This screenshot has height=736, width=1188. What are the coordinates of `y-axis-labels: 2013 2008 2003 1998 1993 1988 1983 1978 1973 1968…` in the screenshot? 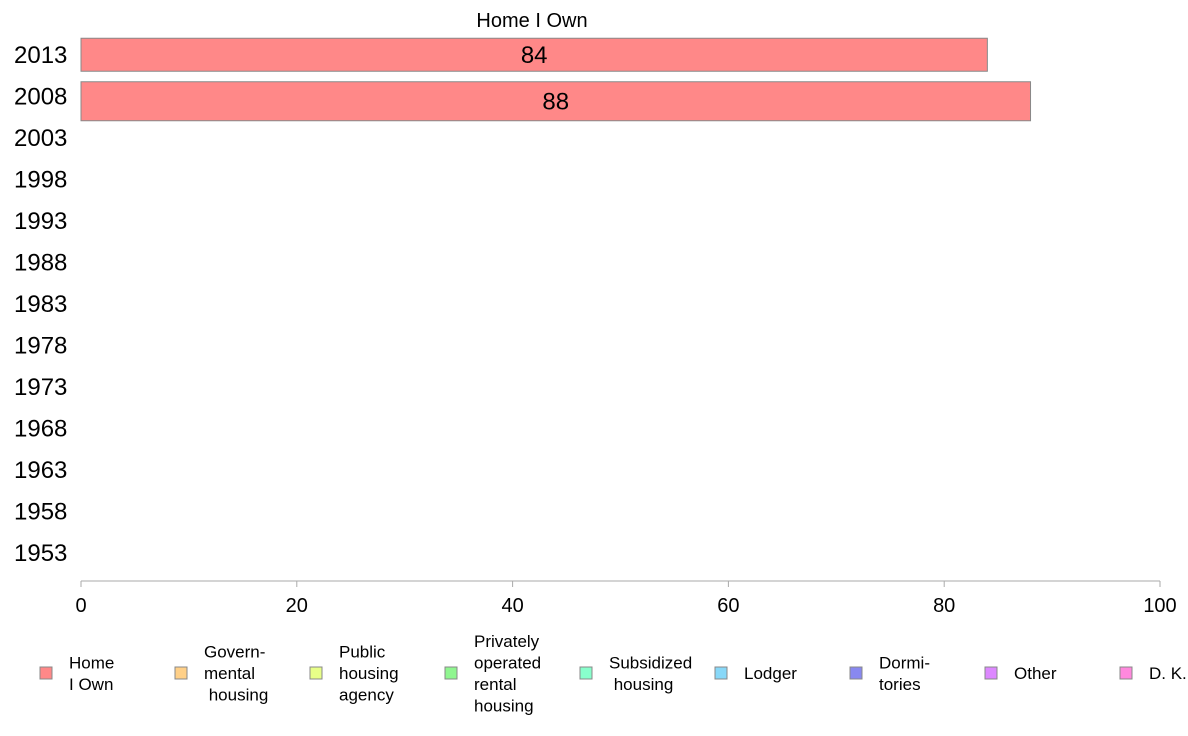 It's located at (40, 304).